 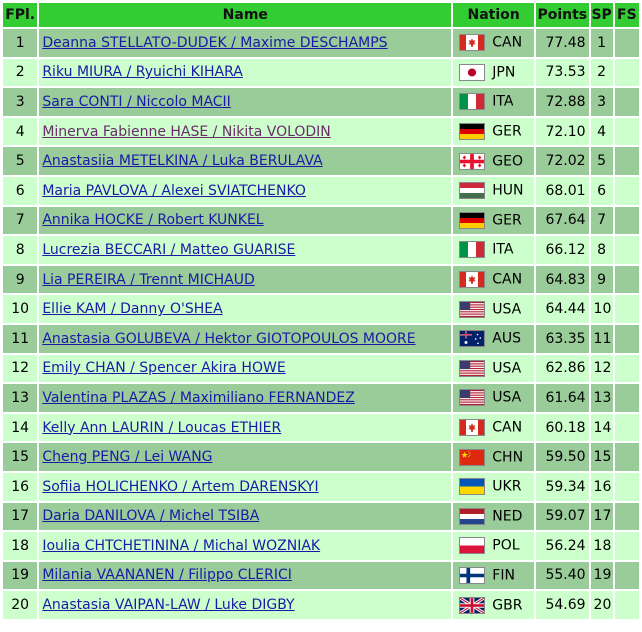 I want to click on skater-pair-link: Kelly Ann LAURIN / Loucas ETHIER, so click(x=162, y=427).